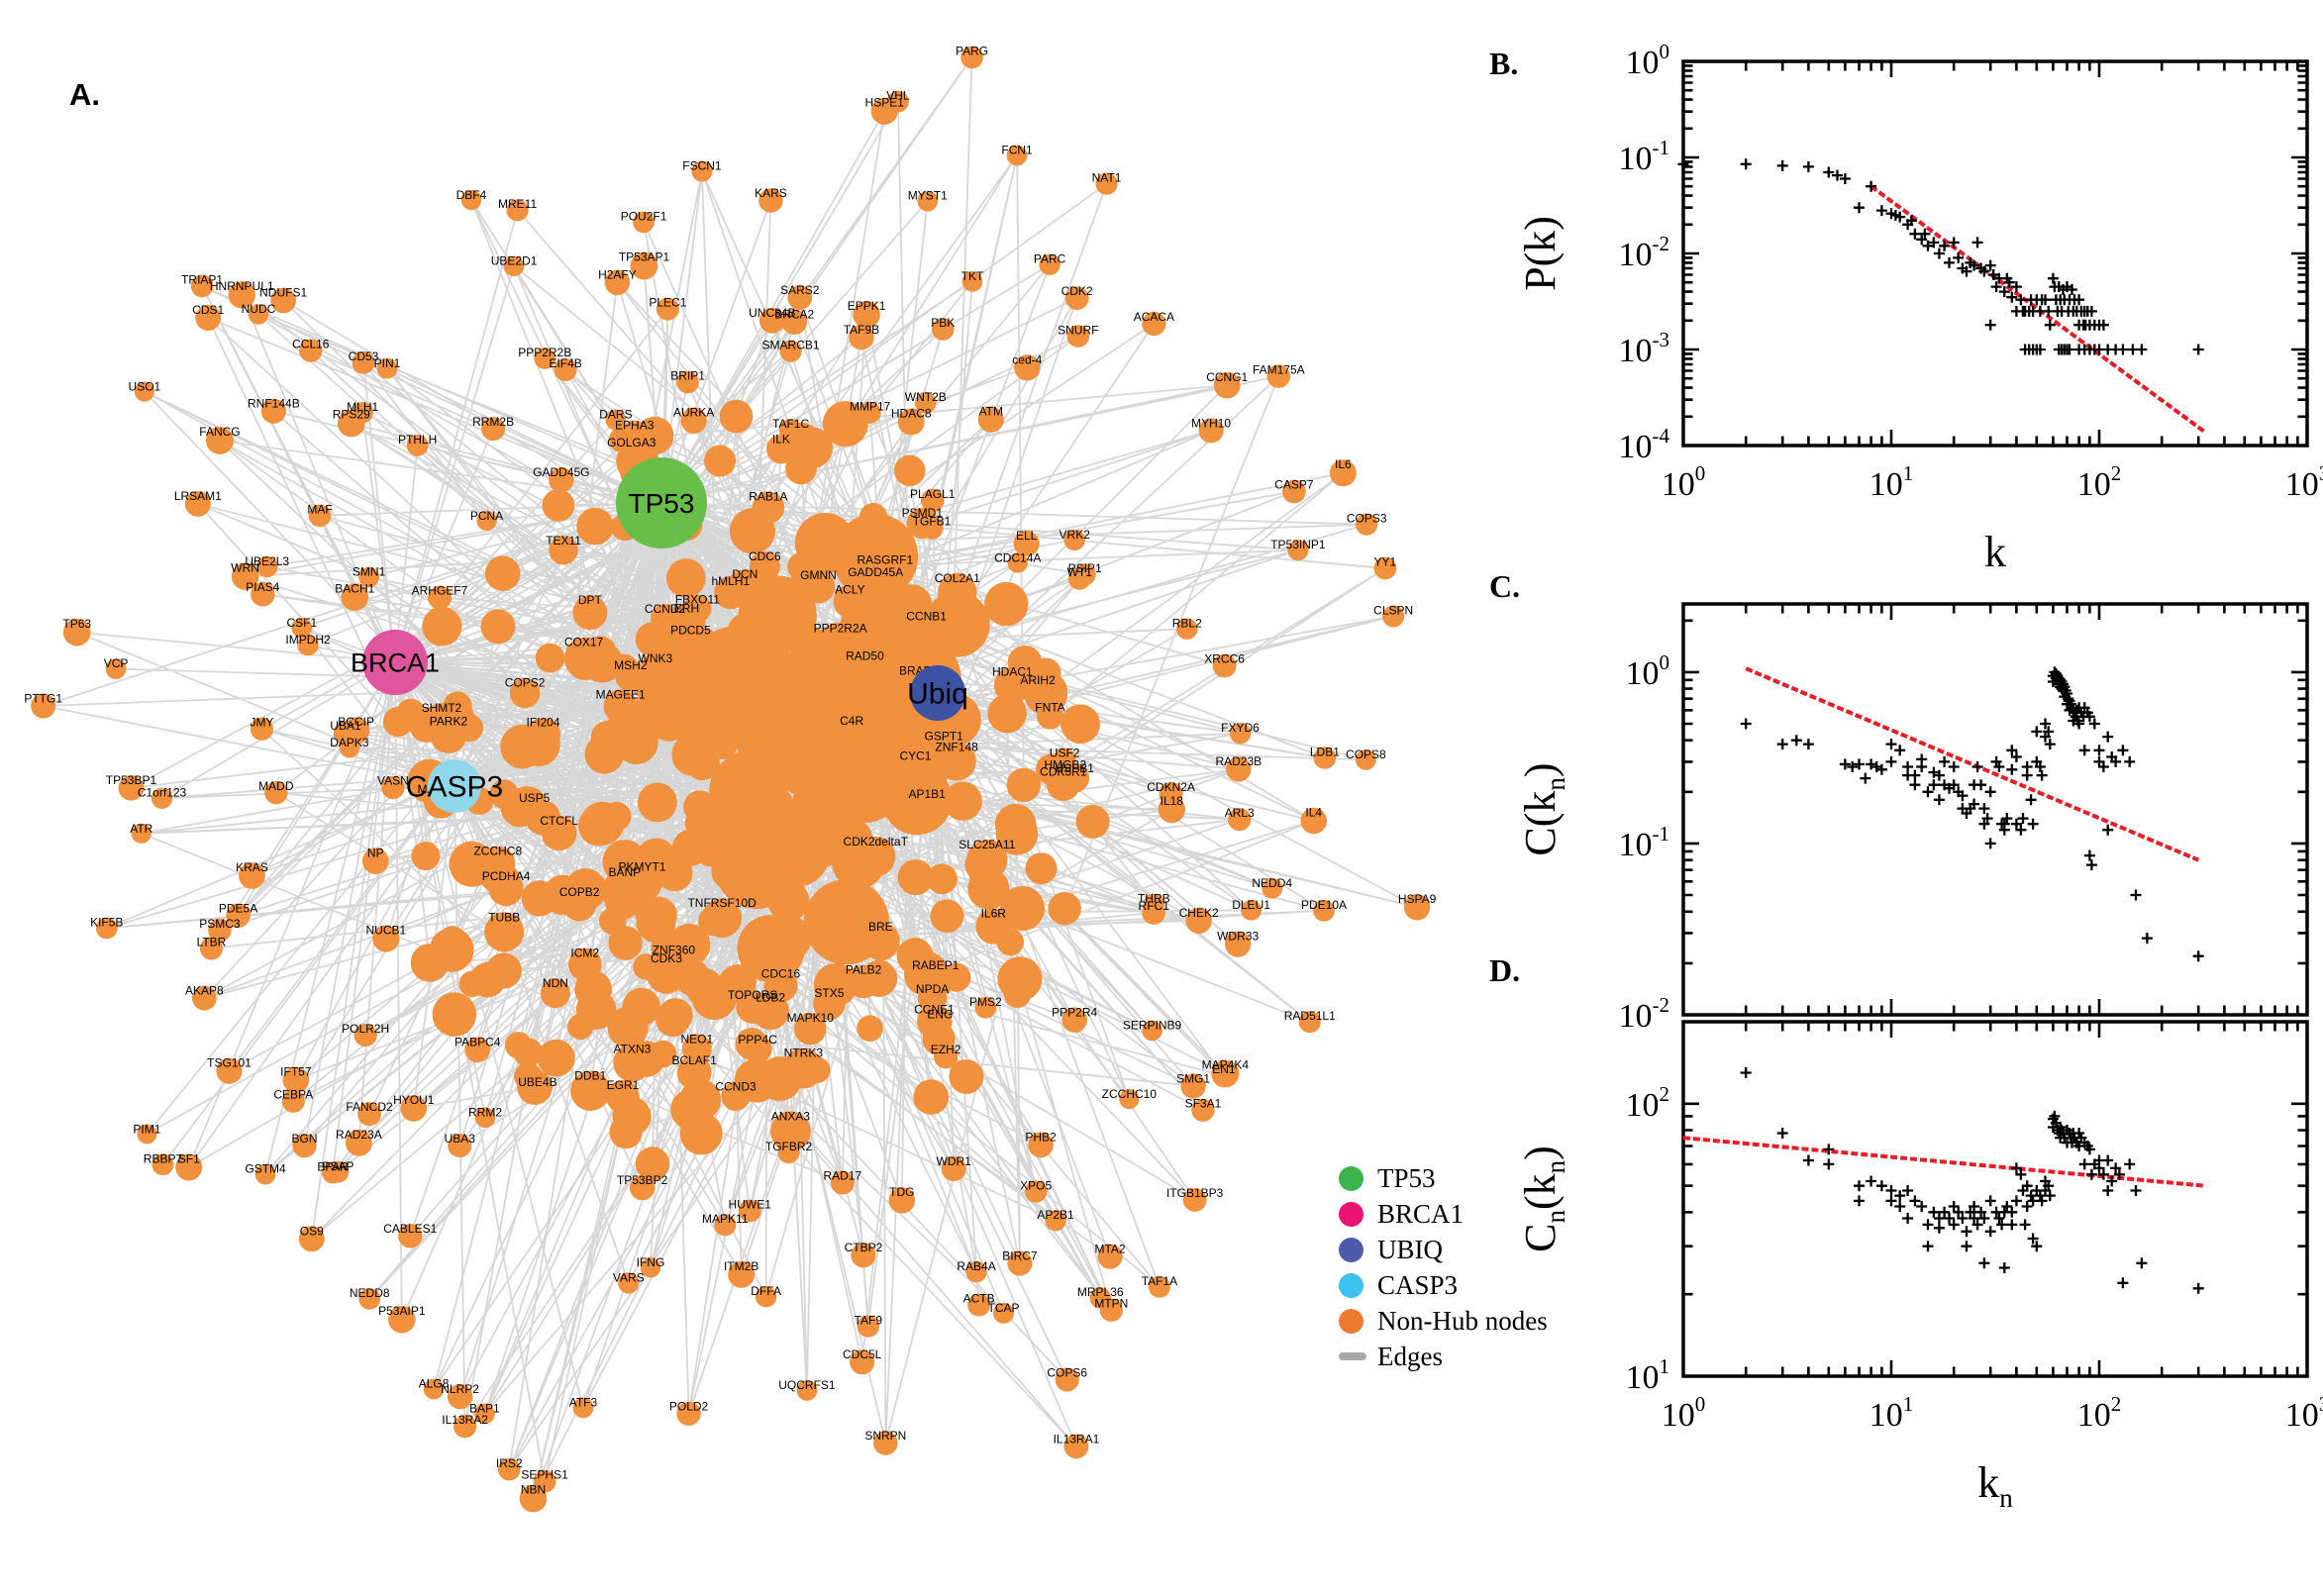 The image size is (2323, 1596). What do you see at coordinates (454, 786) in the screenshot?
I see `hub-node-casp3` at bounding box center [454, 786].